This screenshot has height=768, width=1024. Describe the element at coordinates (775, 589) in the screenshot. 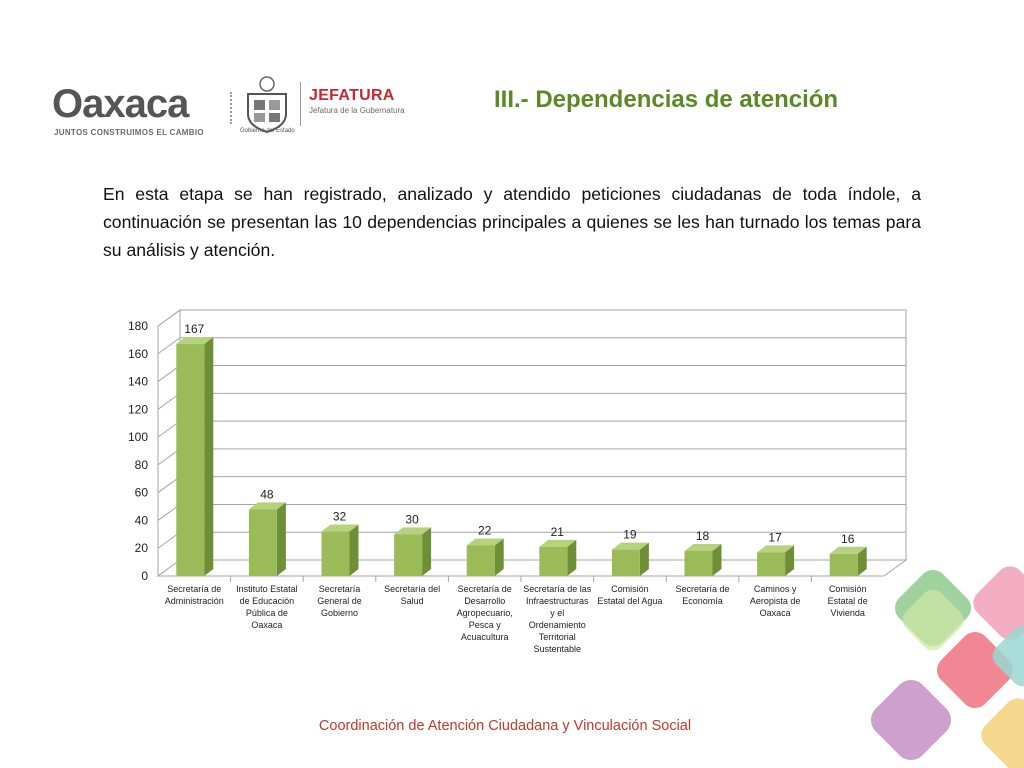

I see `x-tick-label-line: Caminos y` at that location.